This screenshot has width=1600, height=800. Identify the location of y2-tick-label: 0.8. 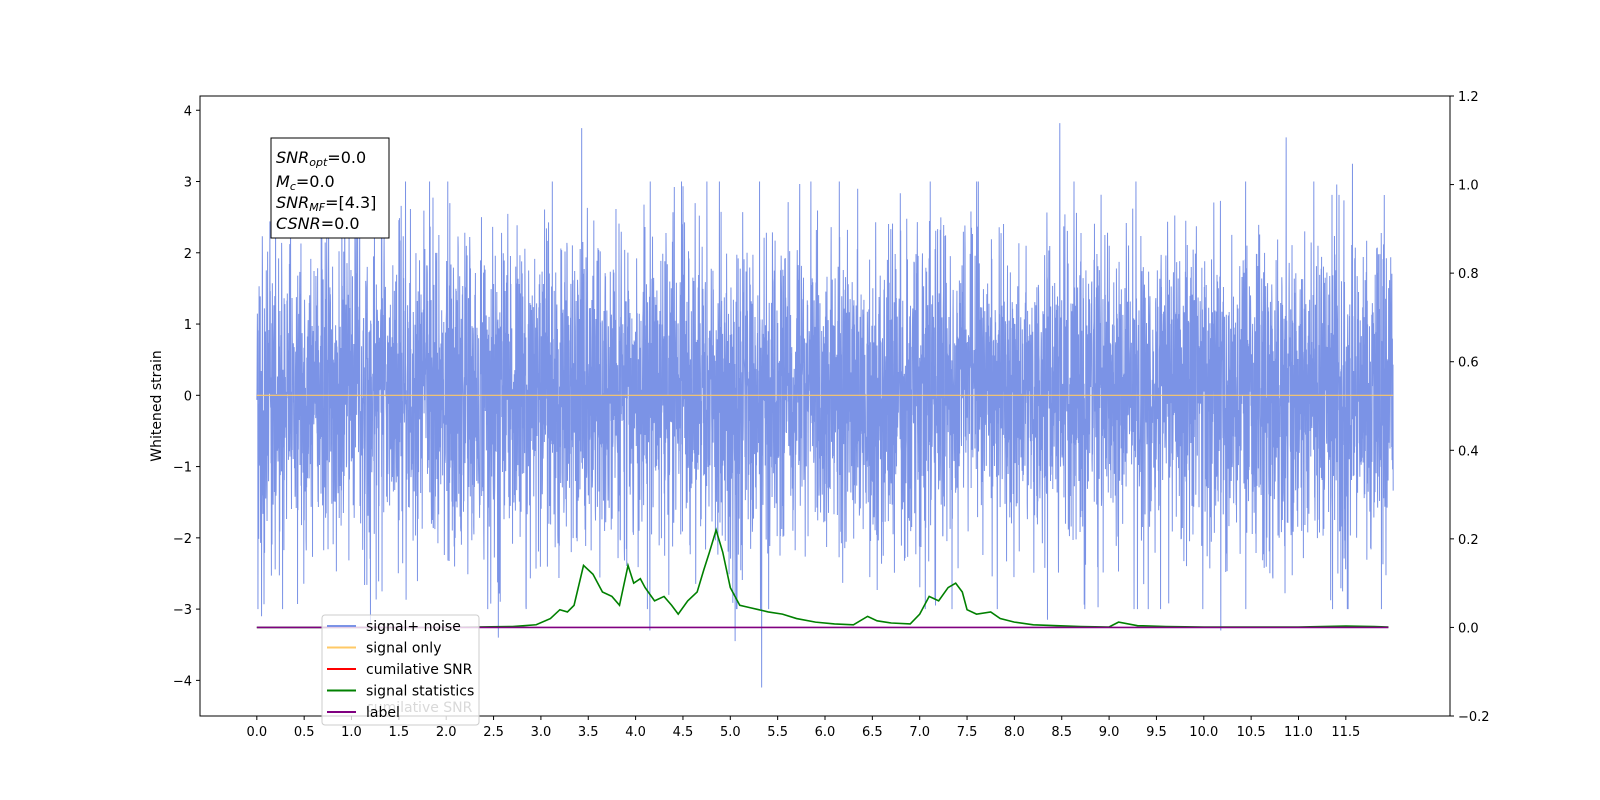
(1468, 274).